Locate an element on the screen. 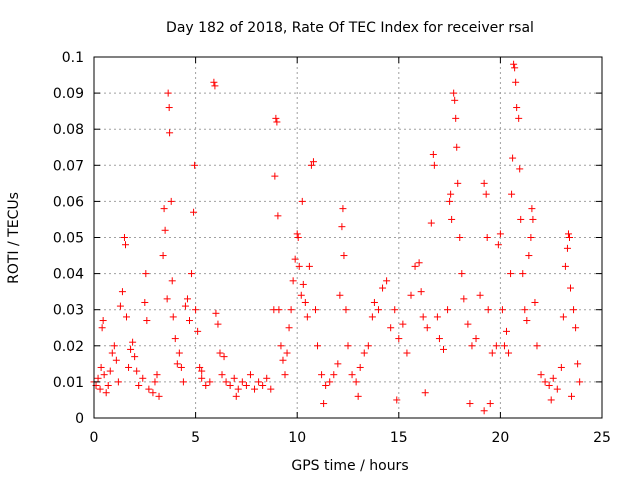 This screenshot has width=640, height=484. x-axis-label: GPS time / hours is located at coordinates (349, 466).